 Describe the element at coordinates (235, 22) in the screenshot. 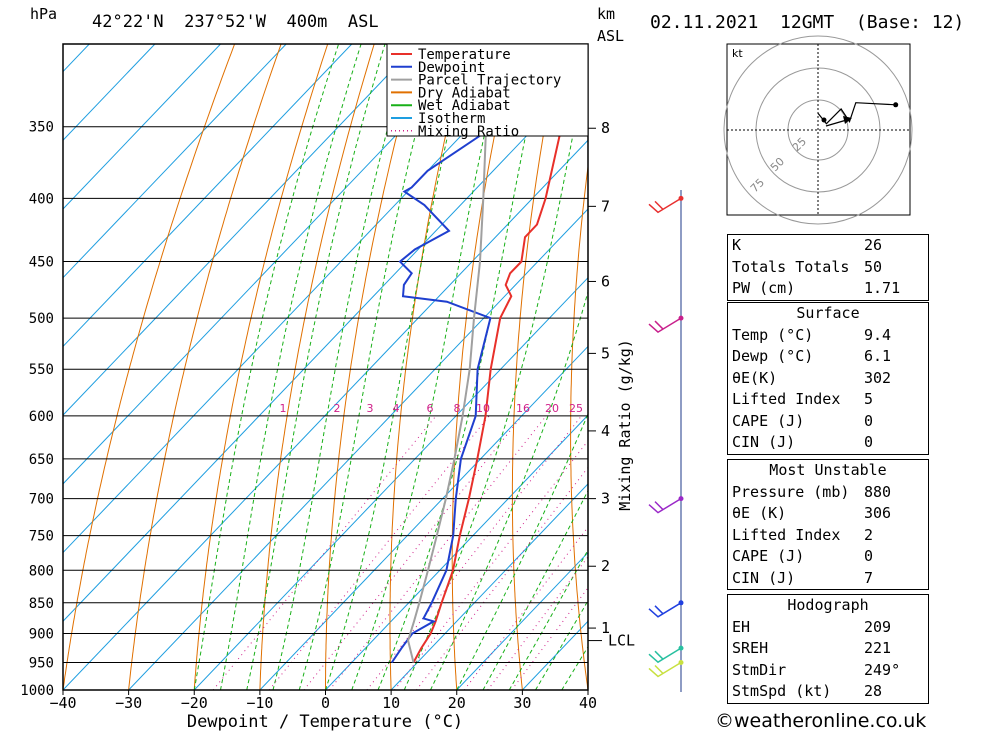

I see `location-title: 42°22'N 237°52'W 400m ASL` at that location.